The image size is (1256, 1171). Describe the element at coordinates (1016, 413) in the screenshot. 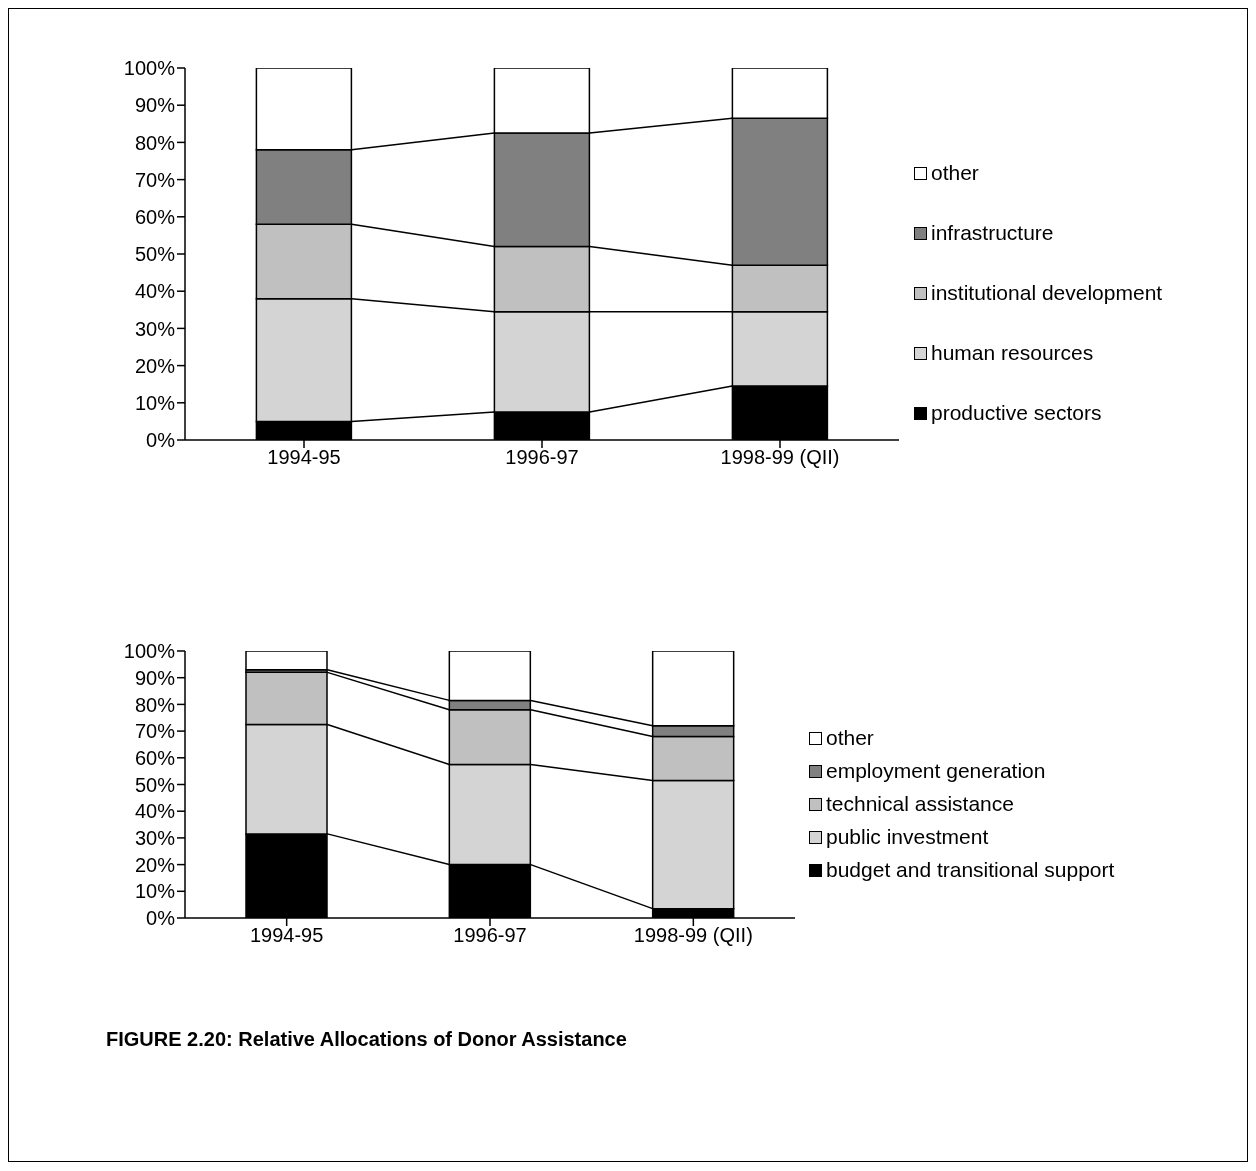

I see `legend-label: productive sectors` at that location.